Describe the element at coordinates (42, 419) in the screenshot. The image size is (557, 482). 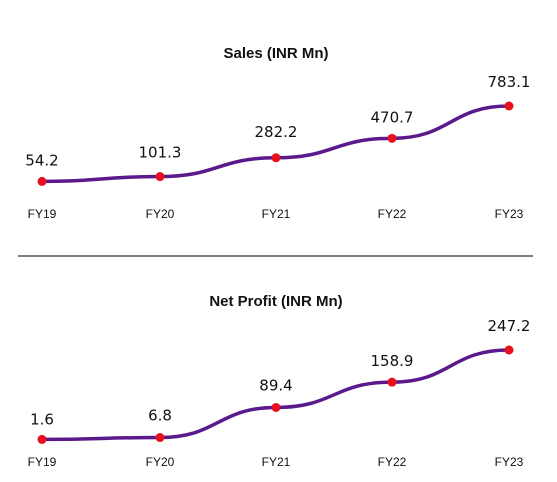
I see `net-profit-data-label-fy19: 1.6` at that location.